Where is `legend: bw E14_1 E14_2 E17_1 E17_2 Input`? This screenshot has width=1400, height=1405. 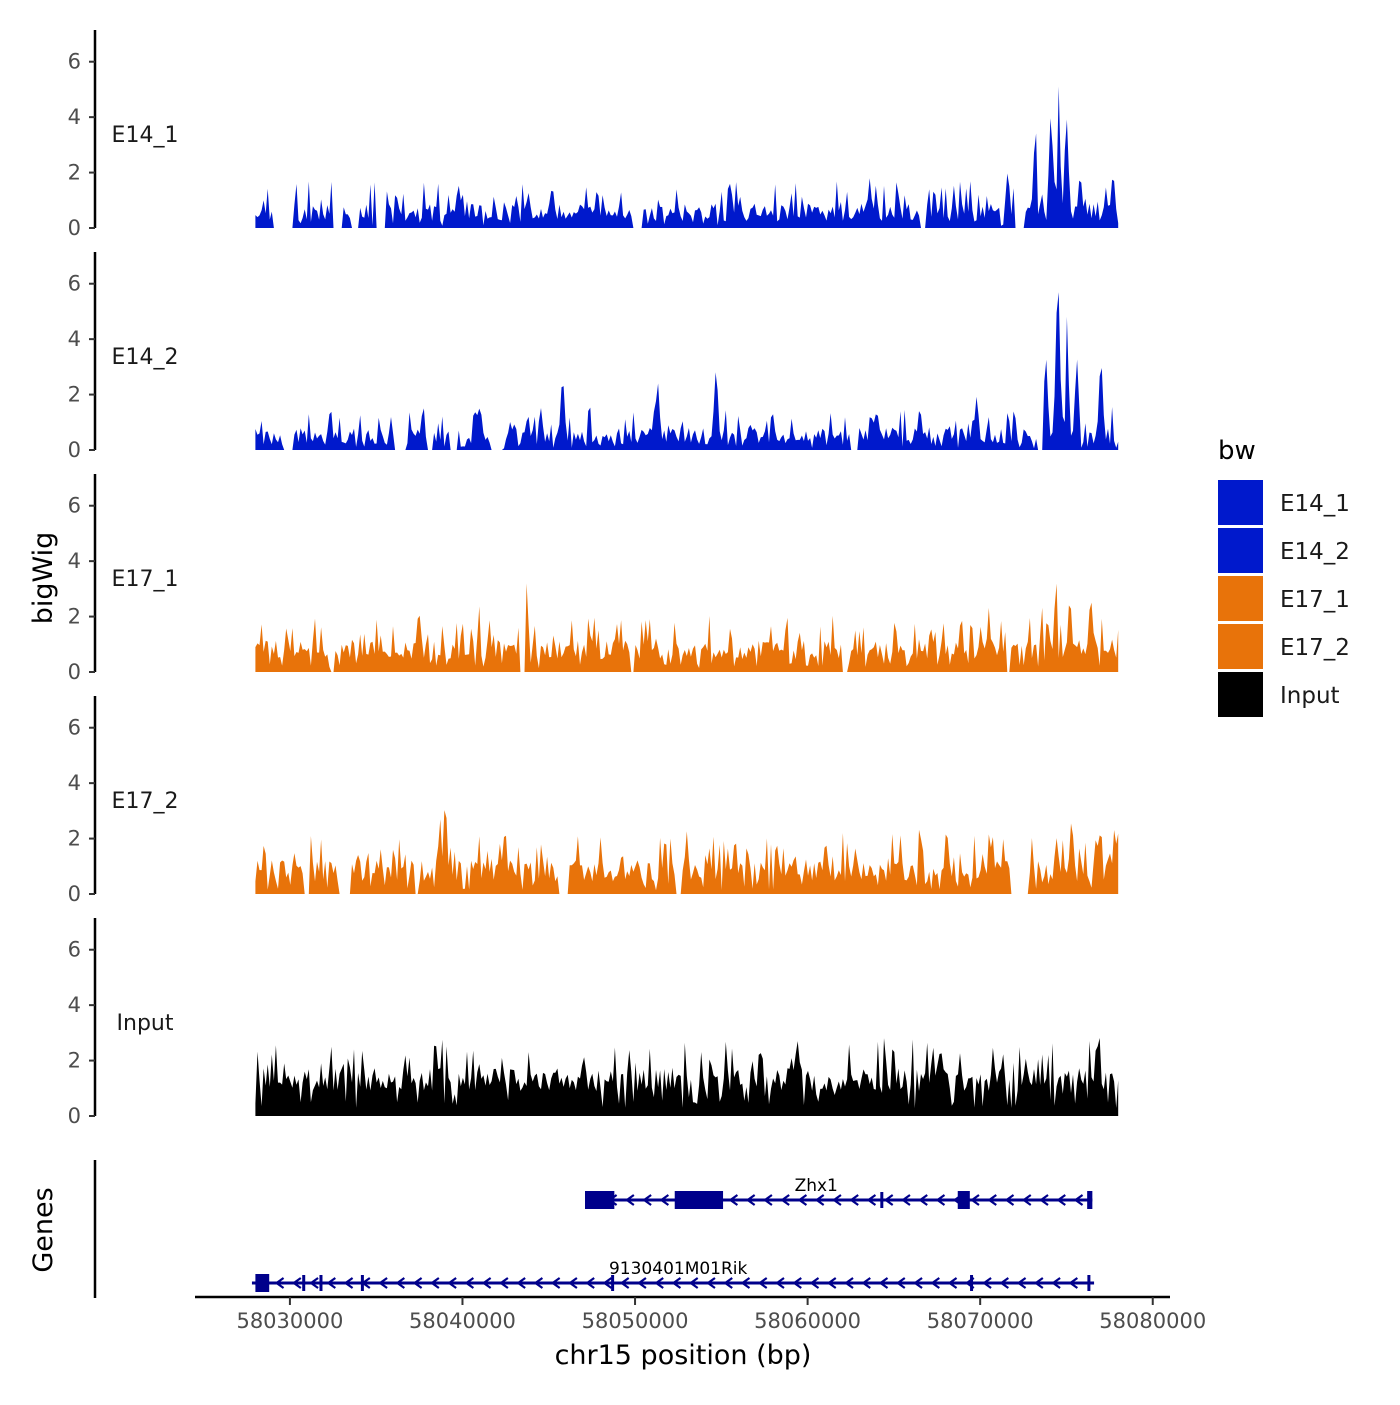 legend: bw E14_1 E14_2 E17_1 E17_2 Input is located at coordinates (1284, 576).